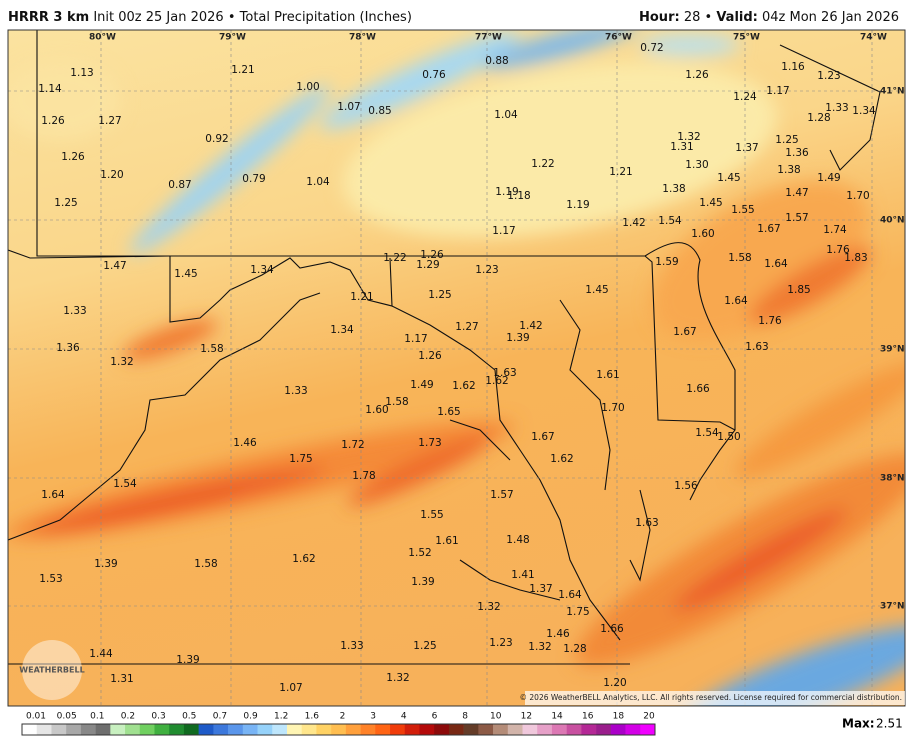  What do you see at coordinates (253, 179) in the screenshot?
I see `precip-label: 0.79` at bounding box center [253, 179].